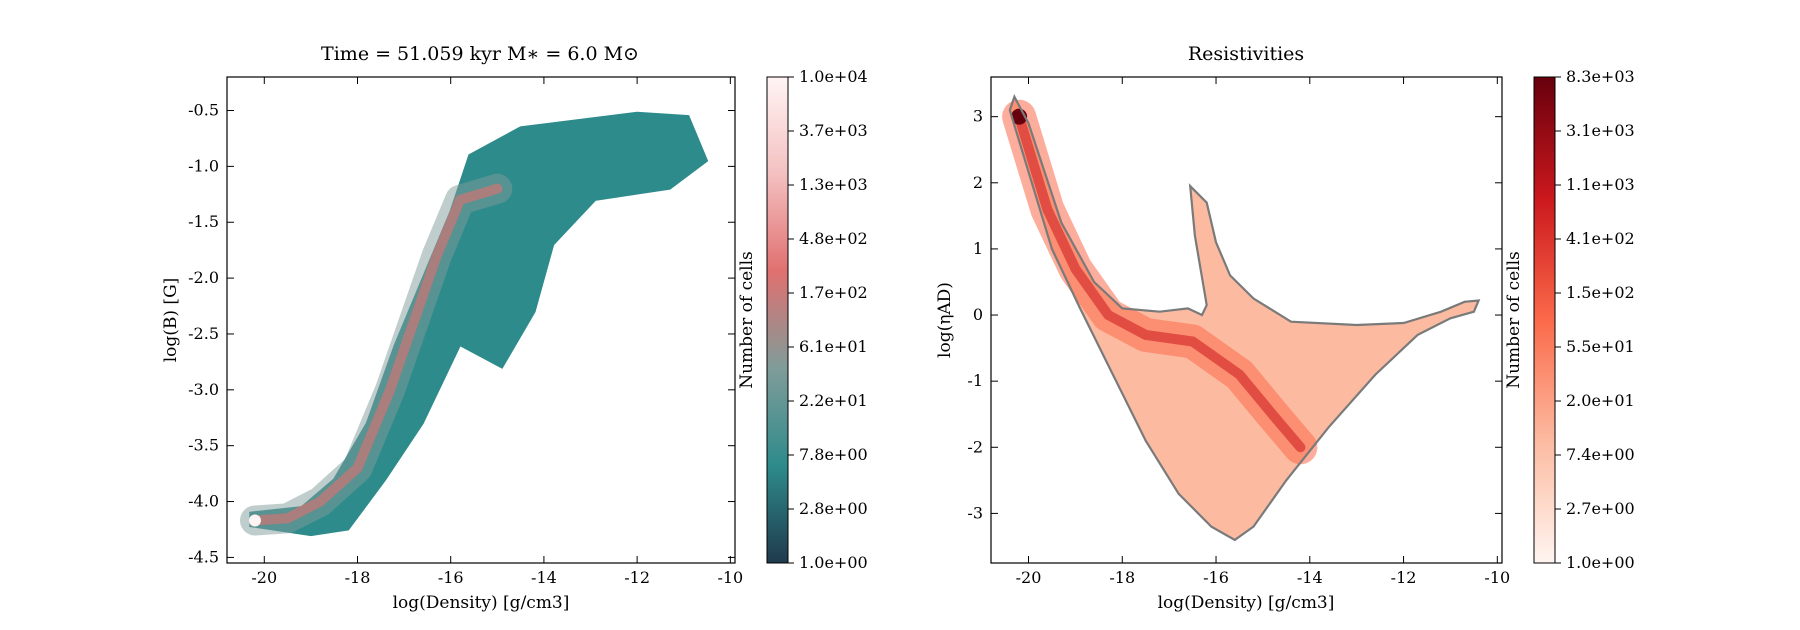  Describe the element at coordinates (203, 110) in the screenshot. I see `left-ytick-label: -0.5` at that location.